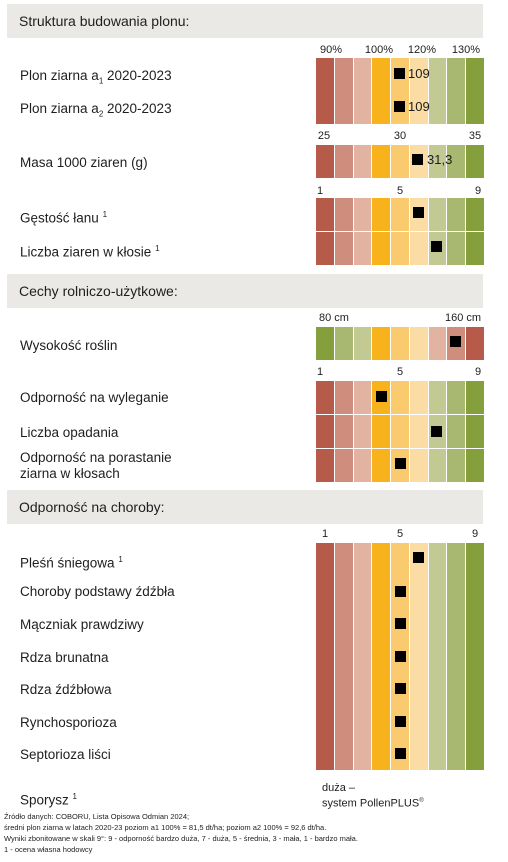 This screenshot has height=862, width=508. Describe the element at coordinates (96, 110) in the screenshot. I see `label-yield-a2: Plon ziarna a2 2020-2023` at that location.